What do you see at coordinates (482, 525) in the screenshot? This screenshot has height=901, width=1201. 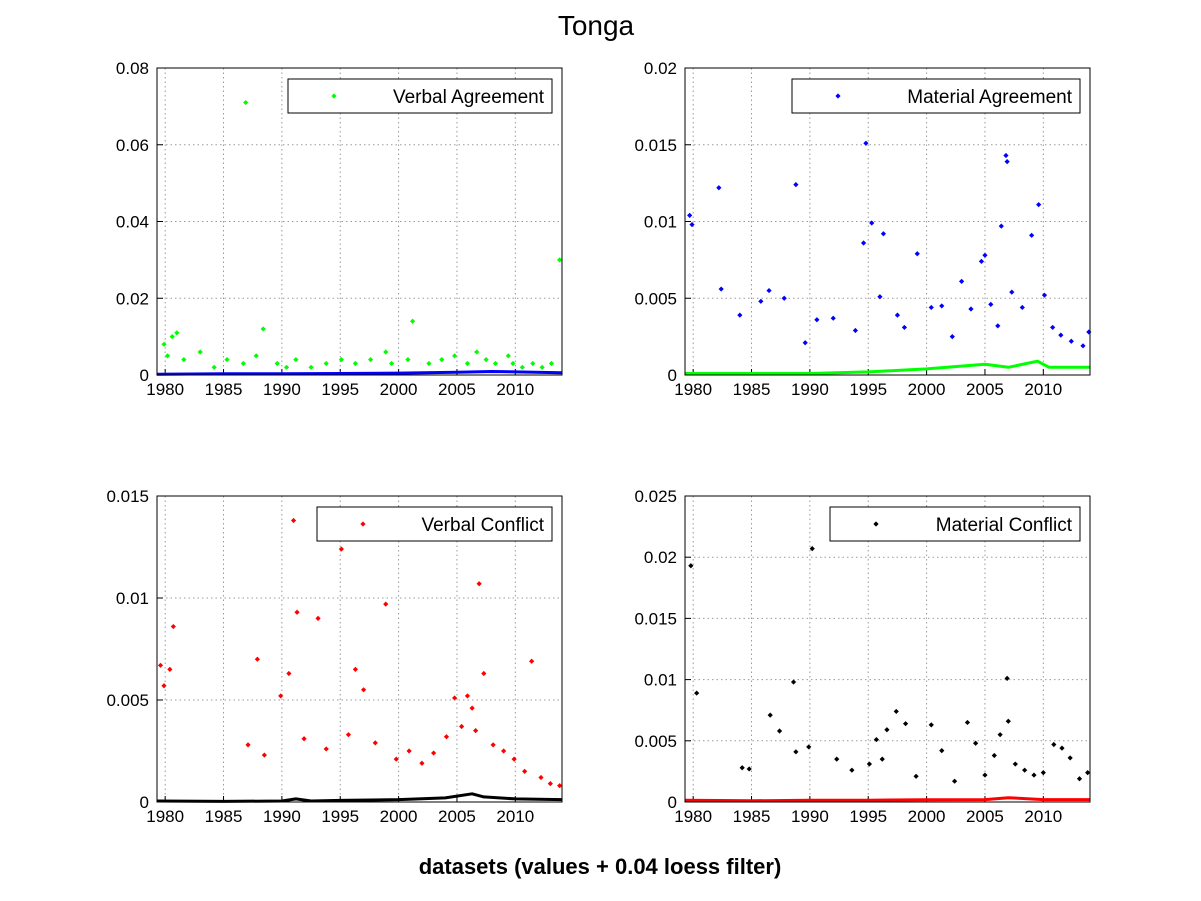 I see `legend-label: Verbal Conflict` at bounding box center [482, 525].